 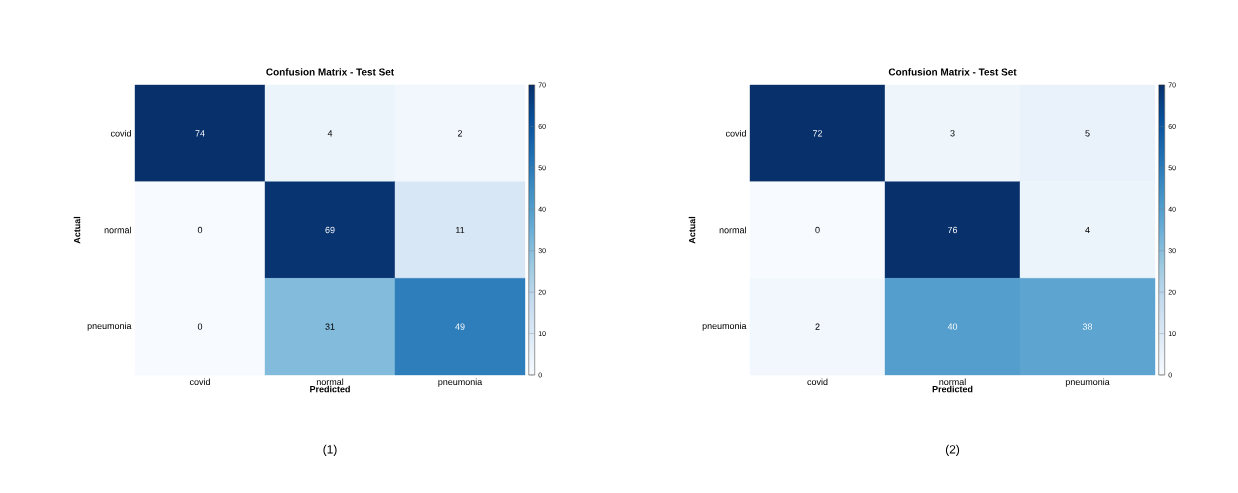 What do you see at coordinates (200, 133) in the screenshot?
I see `data-label: 74` at bounding box center [200, 133].